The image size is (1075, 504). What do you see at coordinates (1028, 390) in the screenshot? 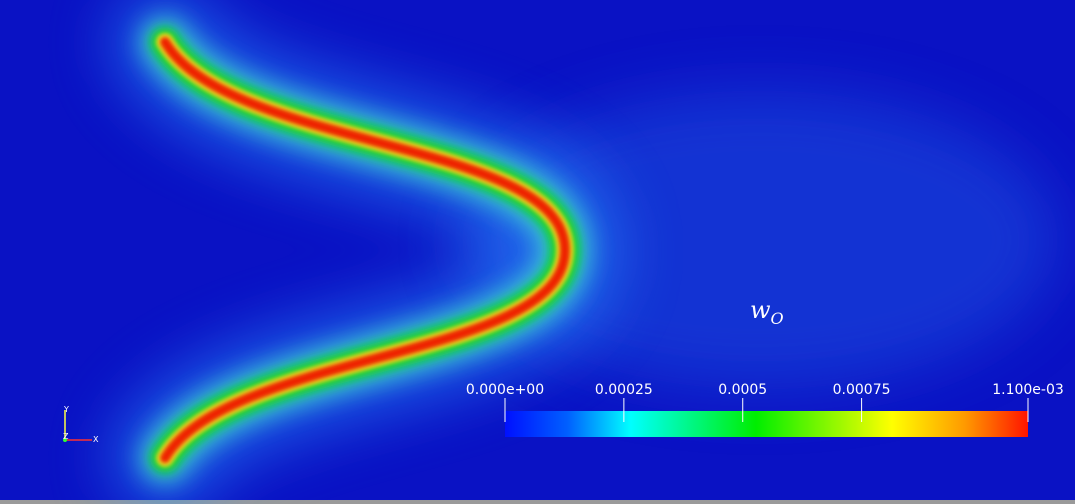
I see `colorbar-tick-label: 1.100e-03` at bounding box center [1028, 390].